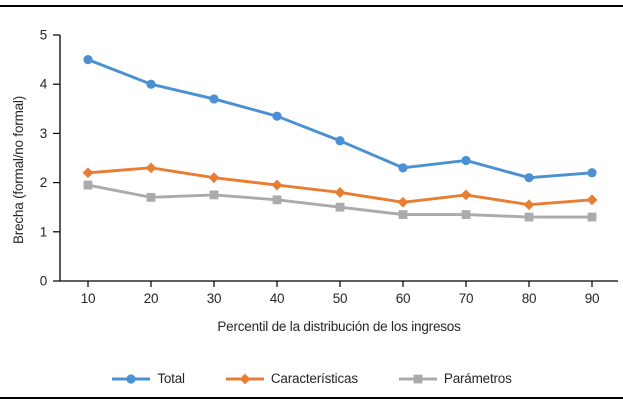 The image size is (623, 412). I want to click on x-tick-label: 70, so click(466, 298).